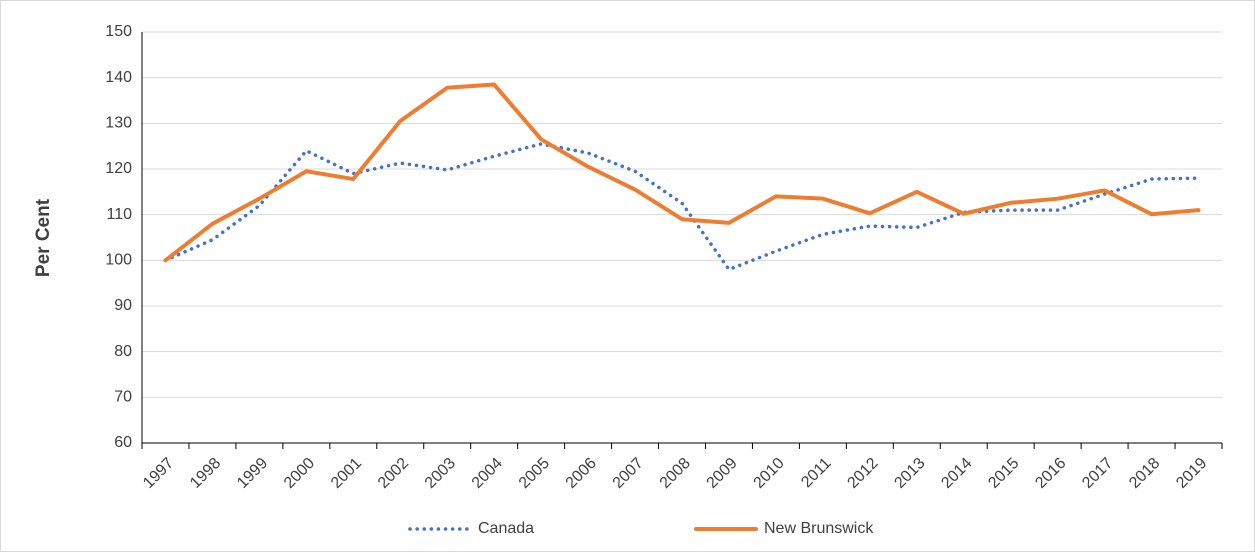 The width and height of the screenshot is (1255, 552). Describe the element at coordinates (118, 260) in the screenshot. I see `y-tick-label: 100` at that location.